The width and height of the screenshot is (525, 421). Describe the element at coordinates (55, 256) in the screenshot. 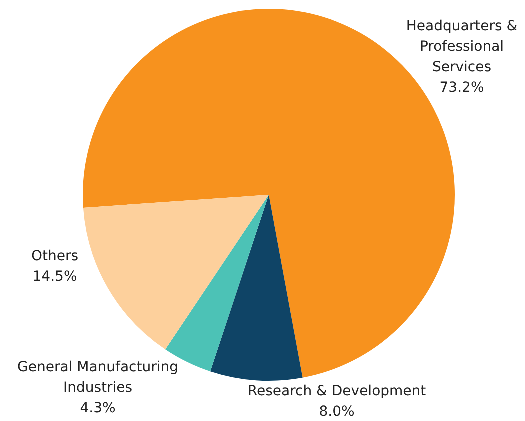

I see `slice-label: Others` at that location.